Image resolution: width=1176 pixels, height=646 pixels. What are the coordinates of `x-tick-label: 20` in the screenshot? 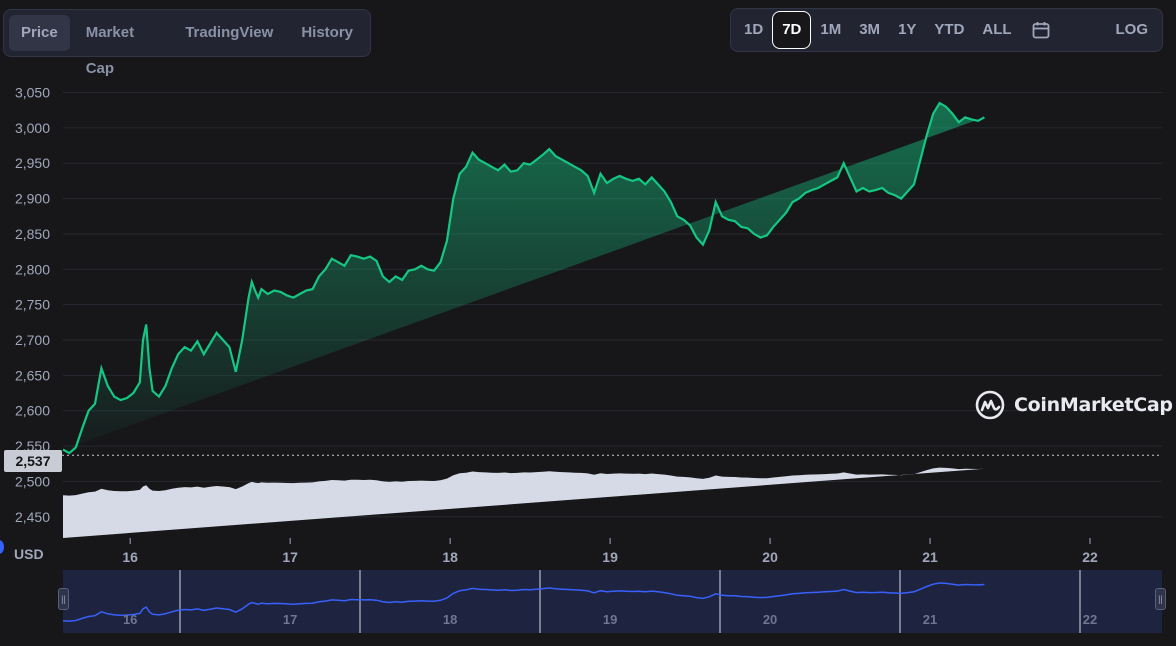 It's located at (770, 557).